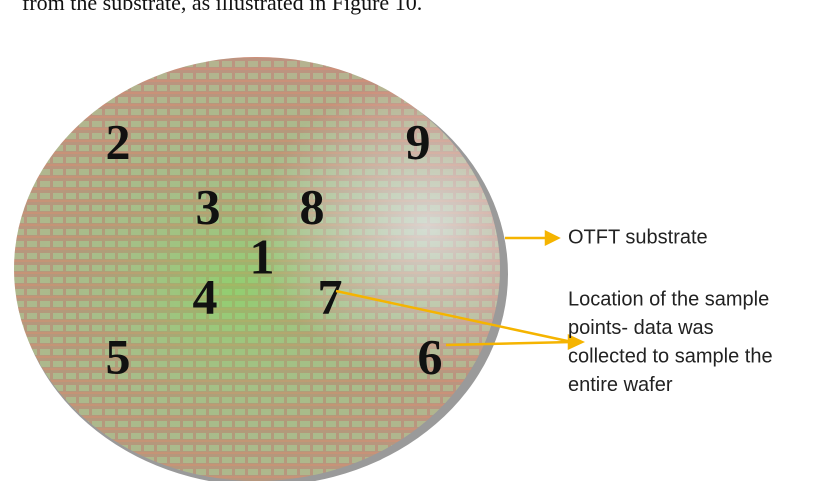 The width and height of the screenshot is (834, 481). What do you see at coordinates (620, 385) in the screenshot?
I see `annotation-line: entire wafer` at bounding box center [620, 385].